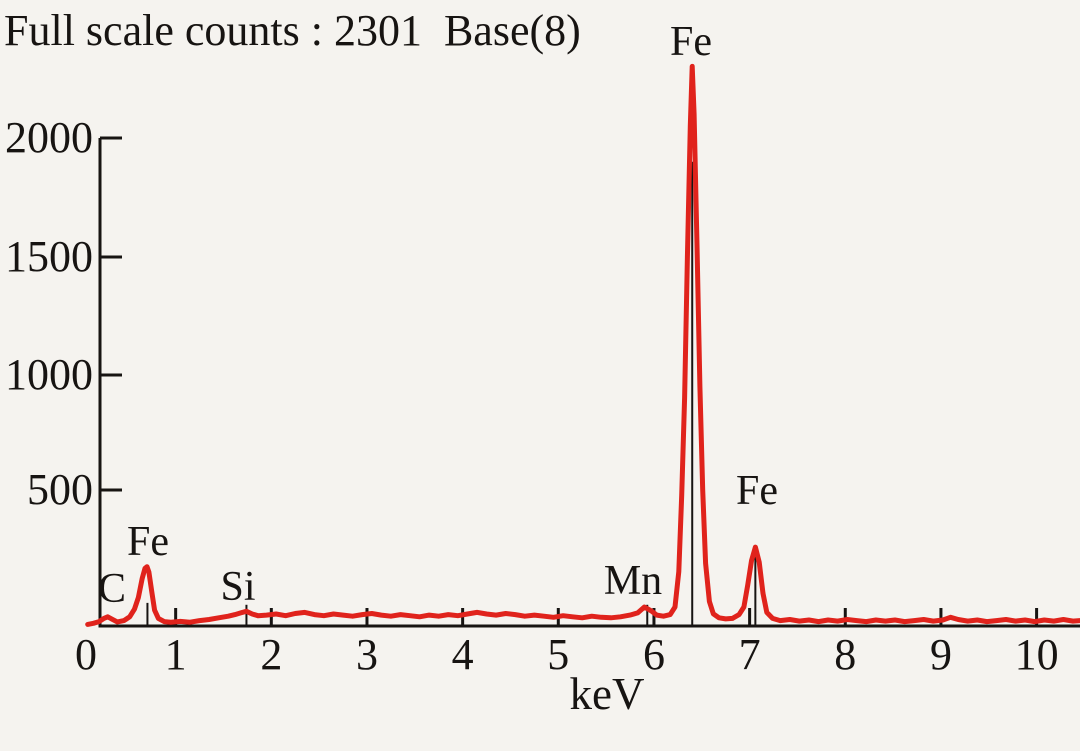 This screenshot has width=1080, height=751. I want to click on chart-title: Full scale counts : 2301 Base(8), so click(292, 30).